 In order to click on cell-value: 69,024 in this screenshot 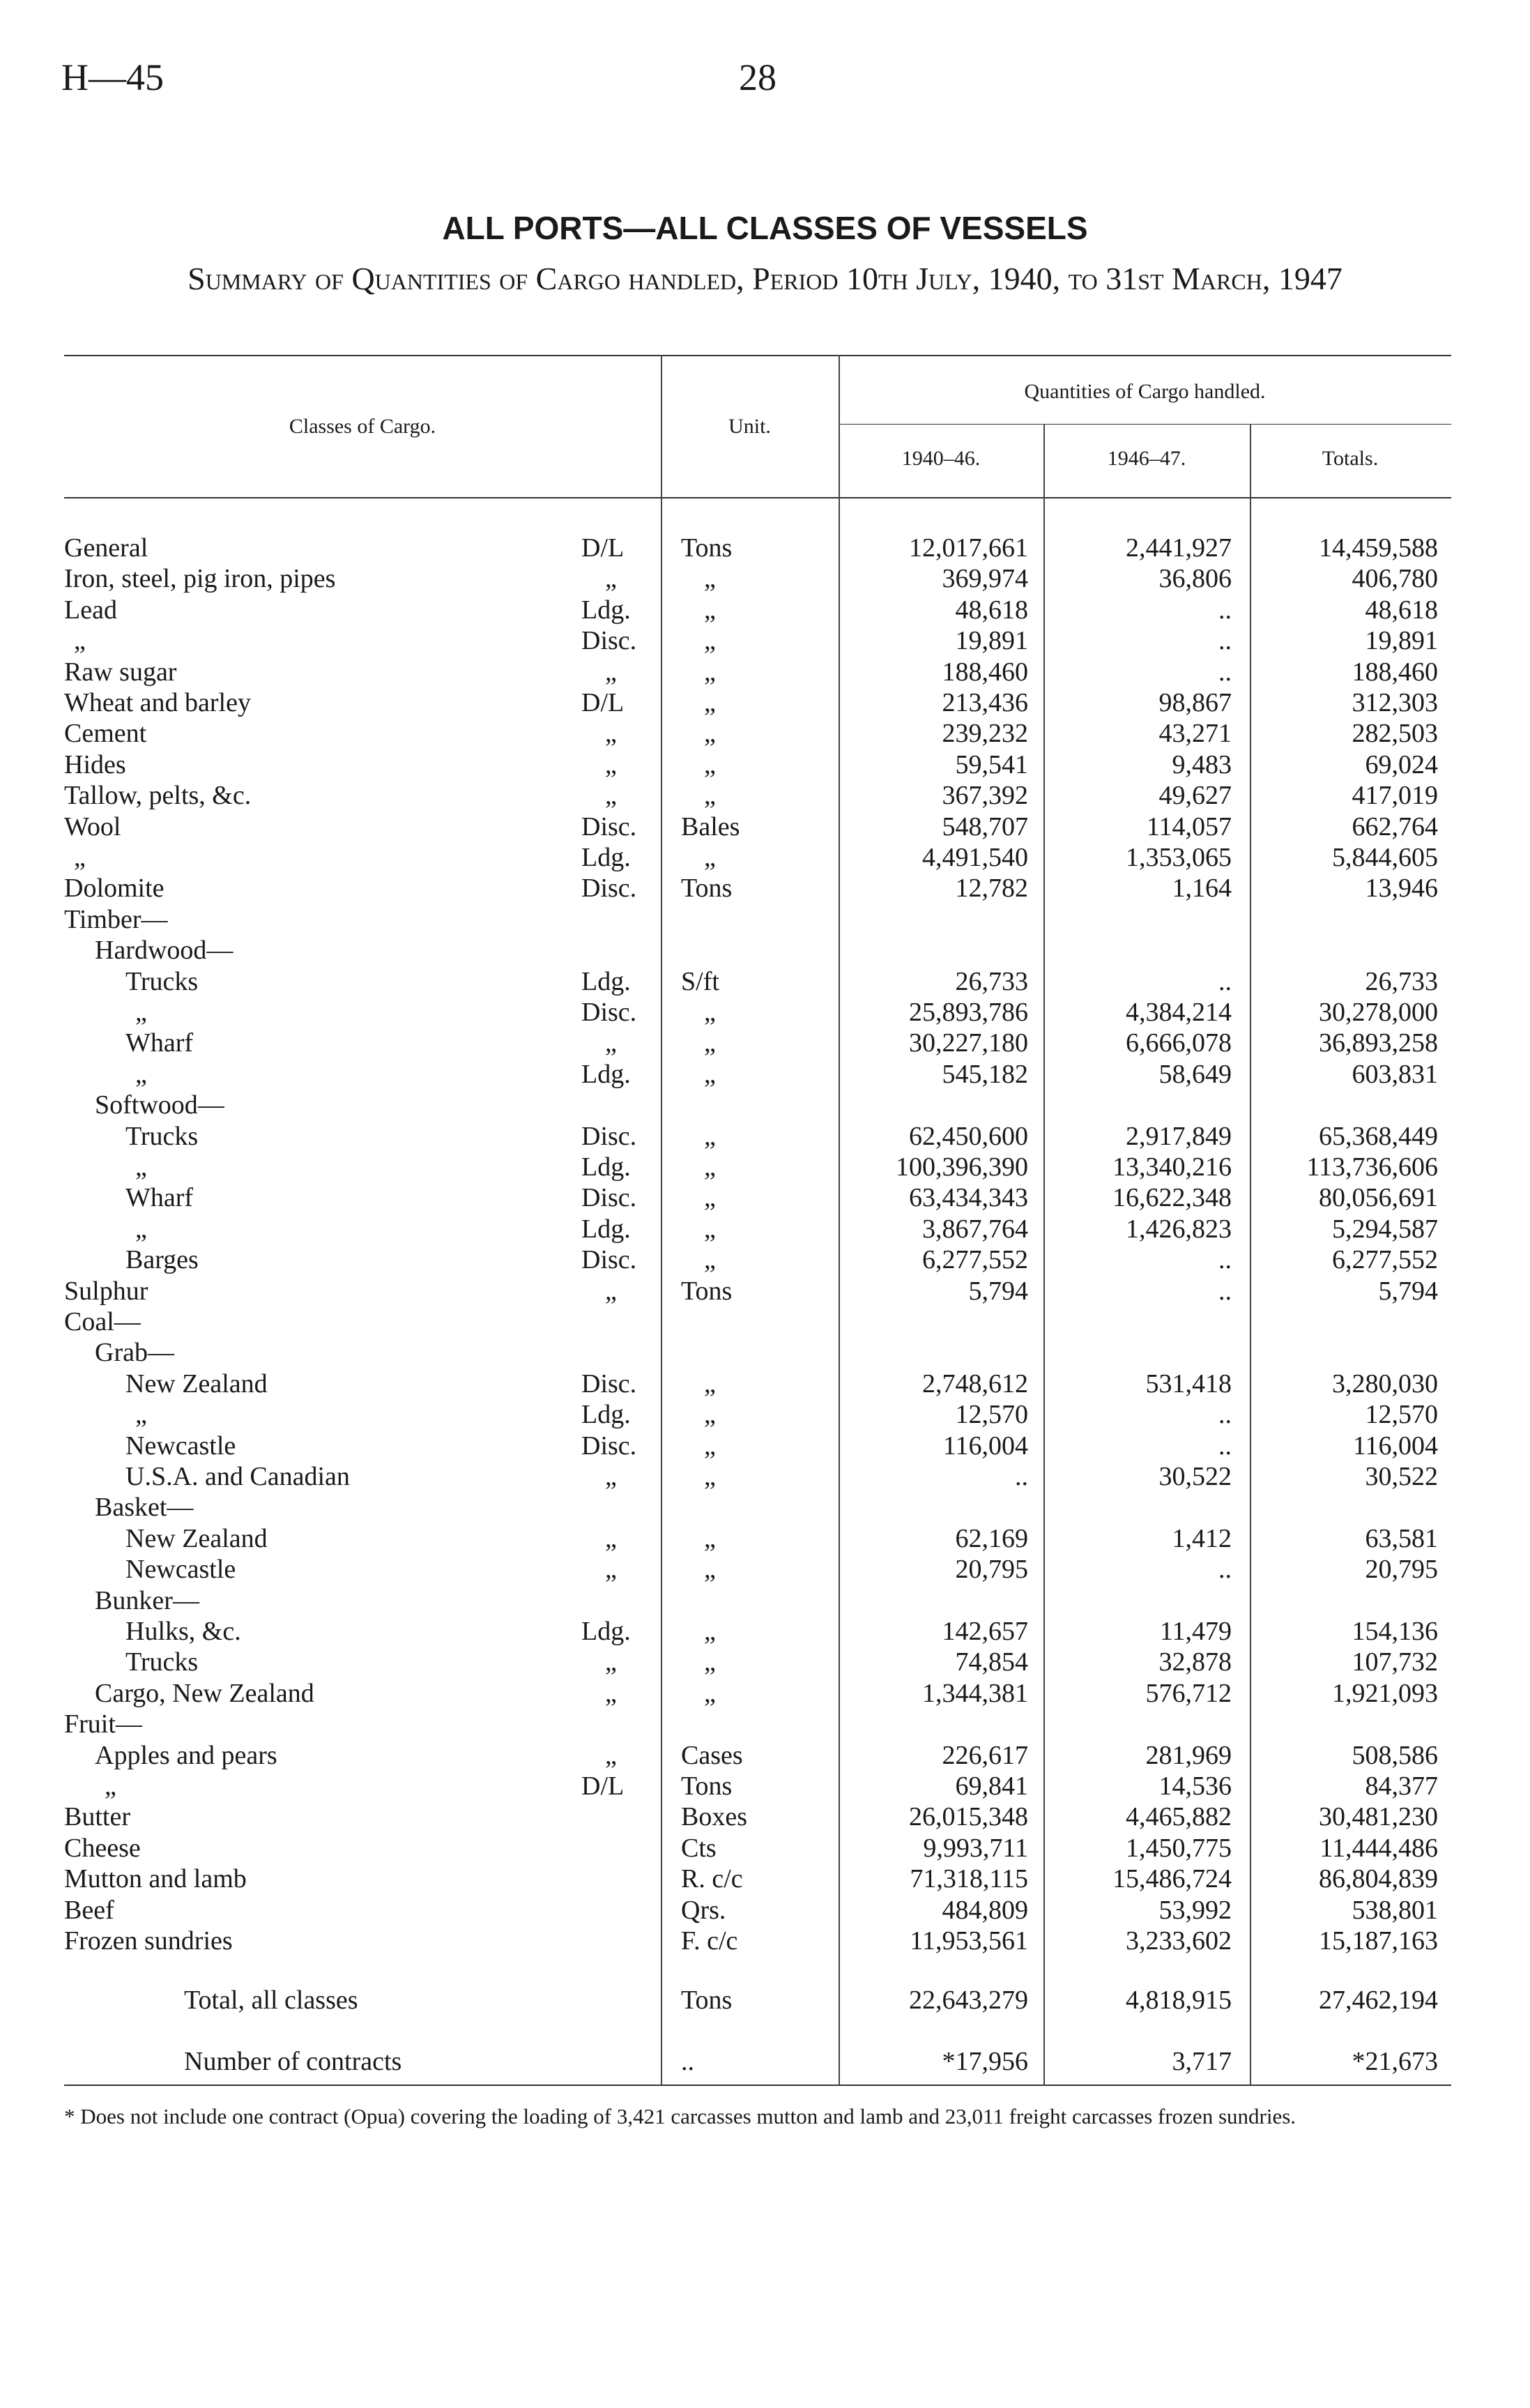, I will do `click(1402, 764)`.